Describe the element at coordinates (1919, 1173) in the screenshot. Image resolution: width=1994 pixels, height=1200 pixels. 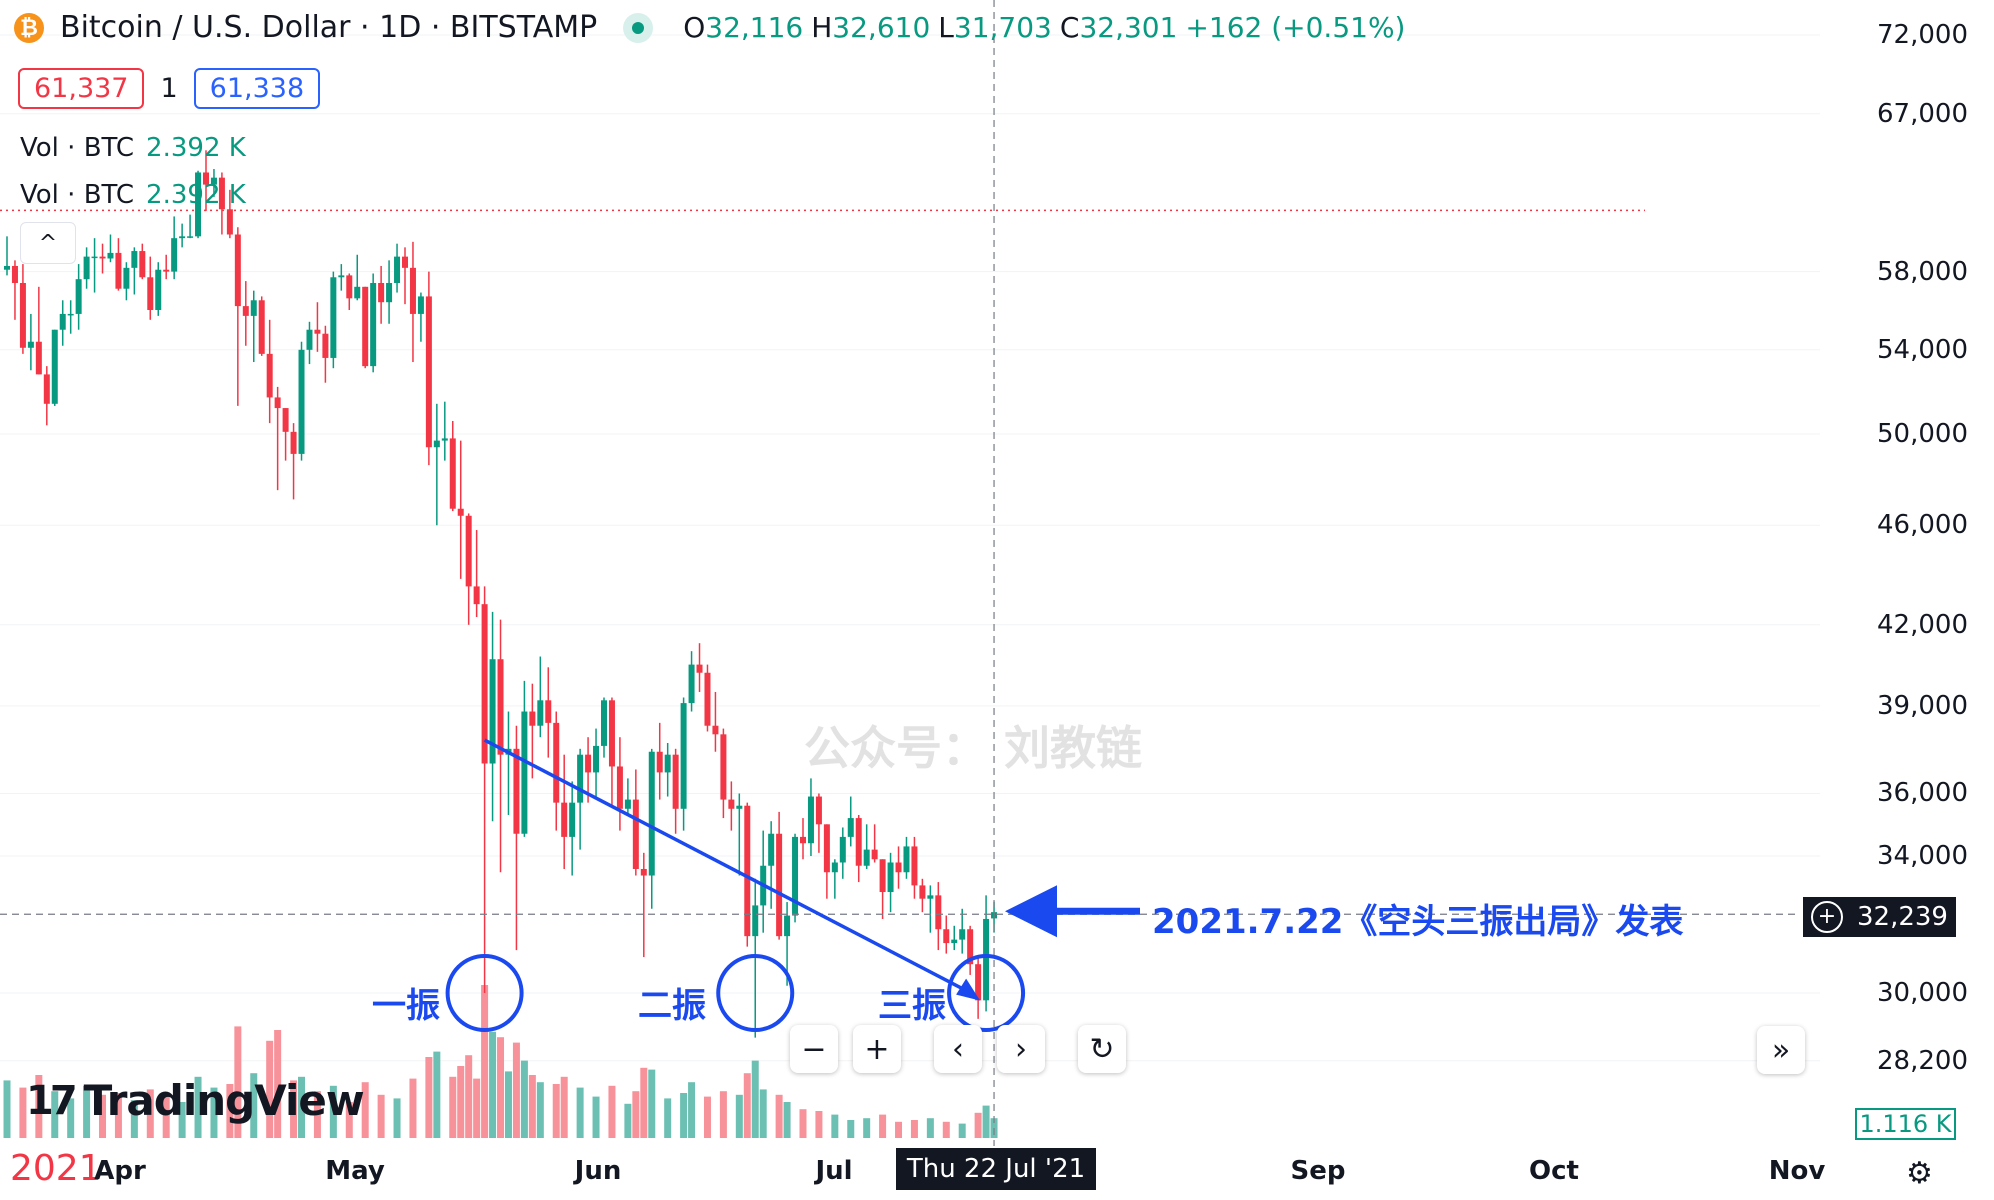
I see `settings-icon: ⚙` at that location.